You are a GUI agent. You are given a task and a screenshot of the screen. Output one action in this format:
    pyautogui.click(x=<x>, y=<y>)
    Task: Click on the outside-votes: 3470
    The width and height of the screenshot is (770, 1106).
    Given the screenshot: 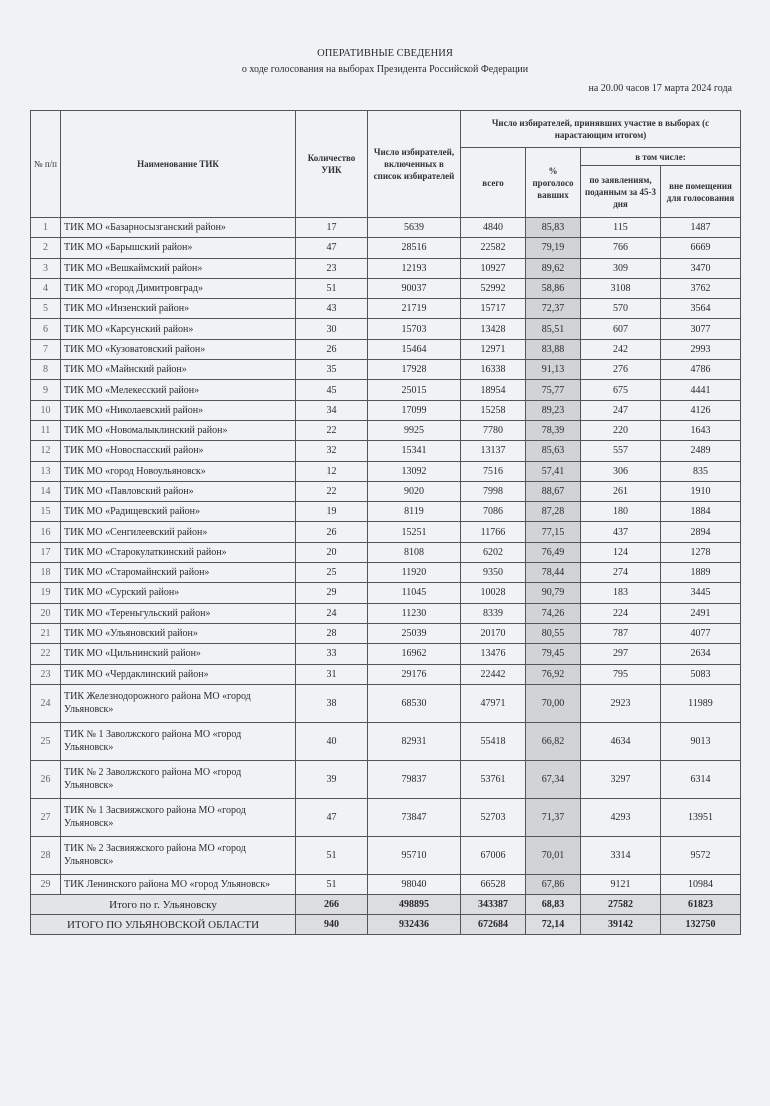 What is the action you would take?
    pyautogui.click(x=700, y=268)
    